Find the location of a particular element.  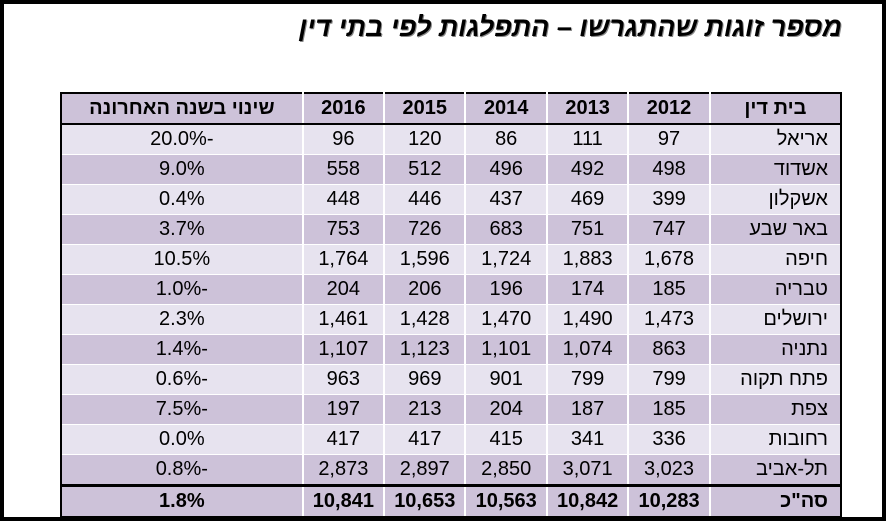

table-cell: 726 is located at coordinates (425, 229).